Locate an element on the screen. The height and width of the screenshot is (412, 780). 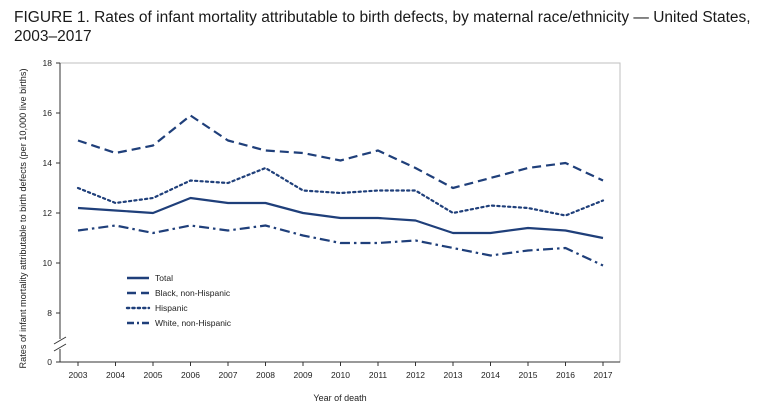
x-tick-label-2011: 2011 is located at coordinates (378, 375).